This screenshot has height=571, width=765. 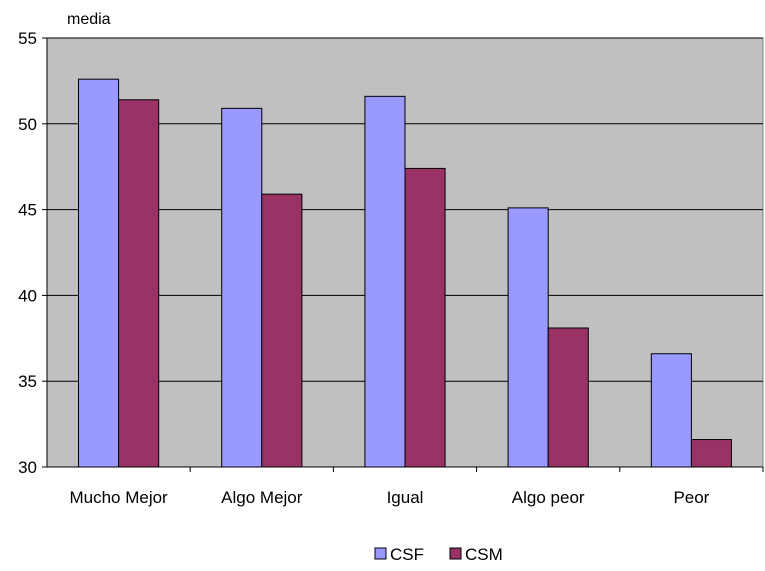 What do you see at coordinates (484, 554) in the screenshot?
I see `legend-label: CSM` at bounding box center [484, 554].